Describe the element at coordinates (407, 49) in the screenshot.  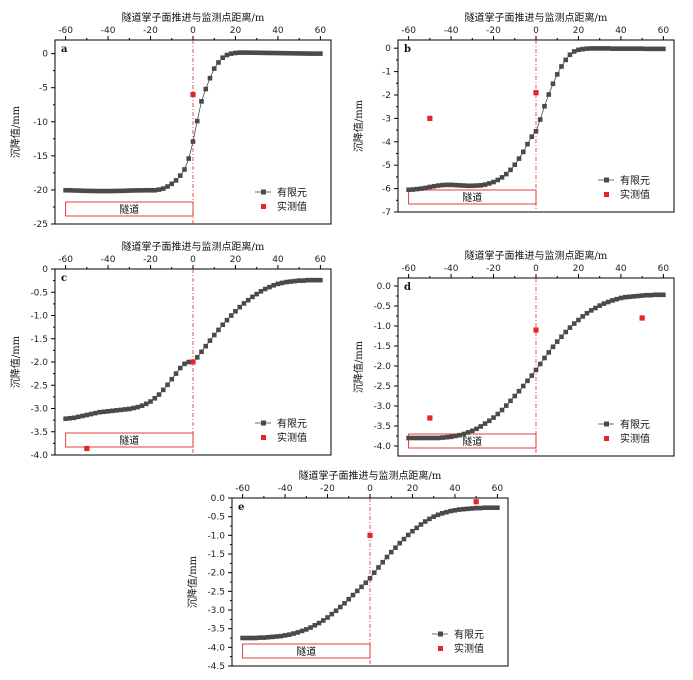
I see `panel-letter: b` at that location.